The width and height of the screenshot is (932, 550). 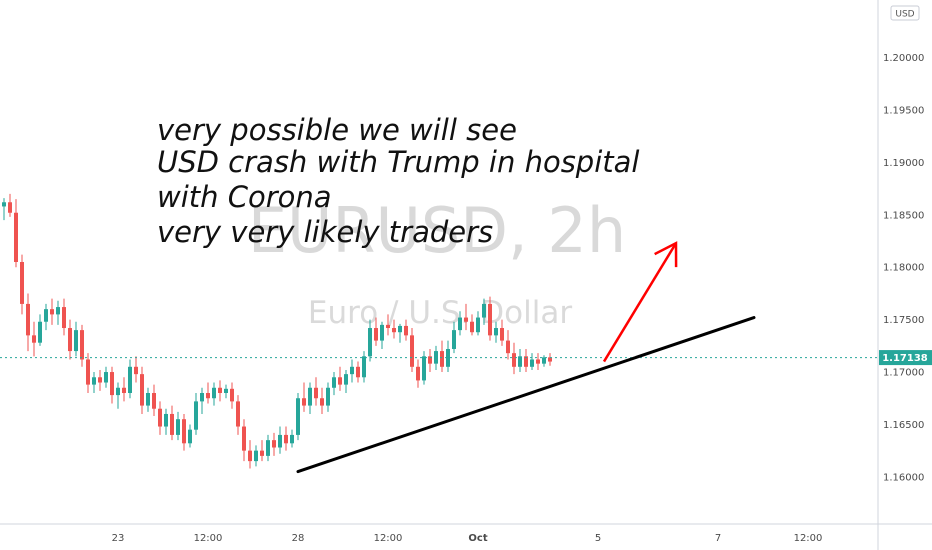 I want to click on current-price-tag-box, so click(x=905, y=358).